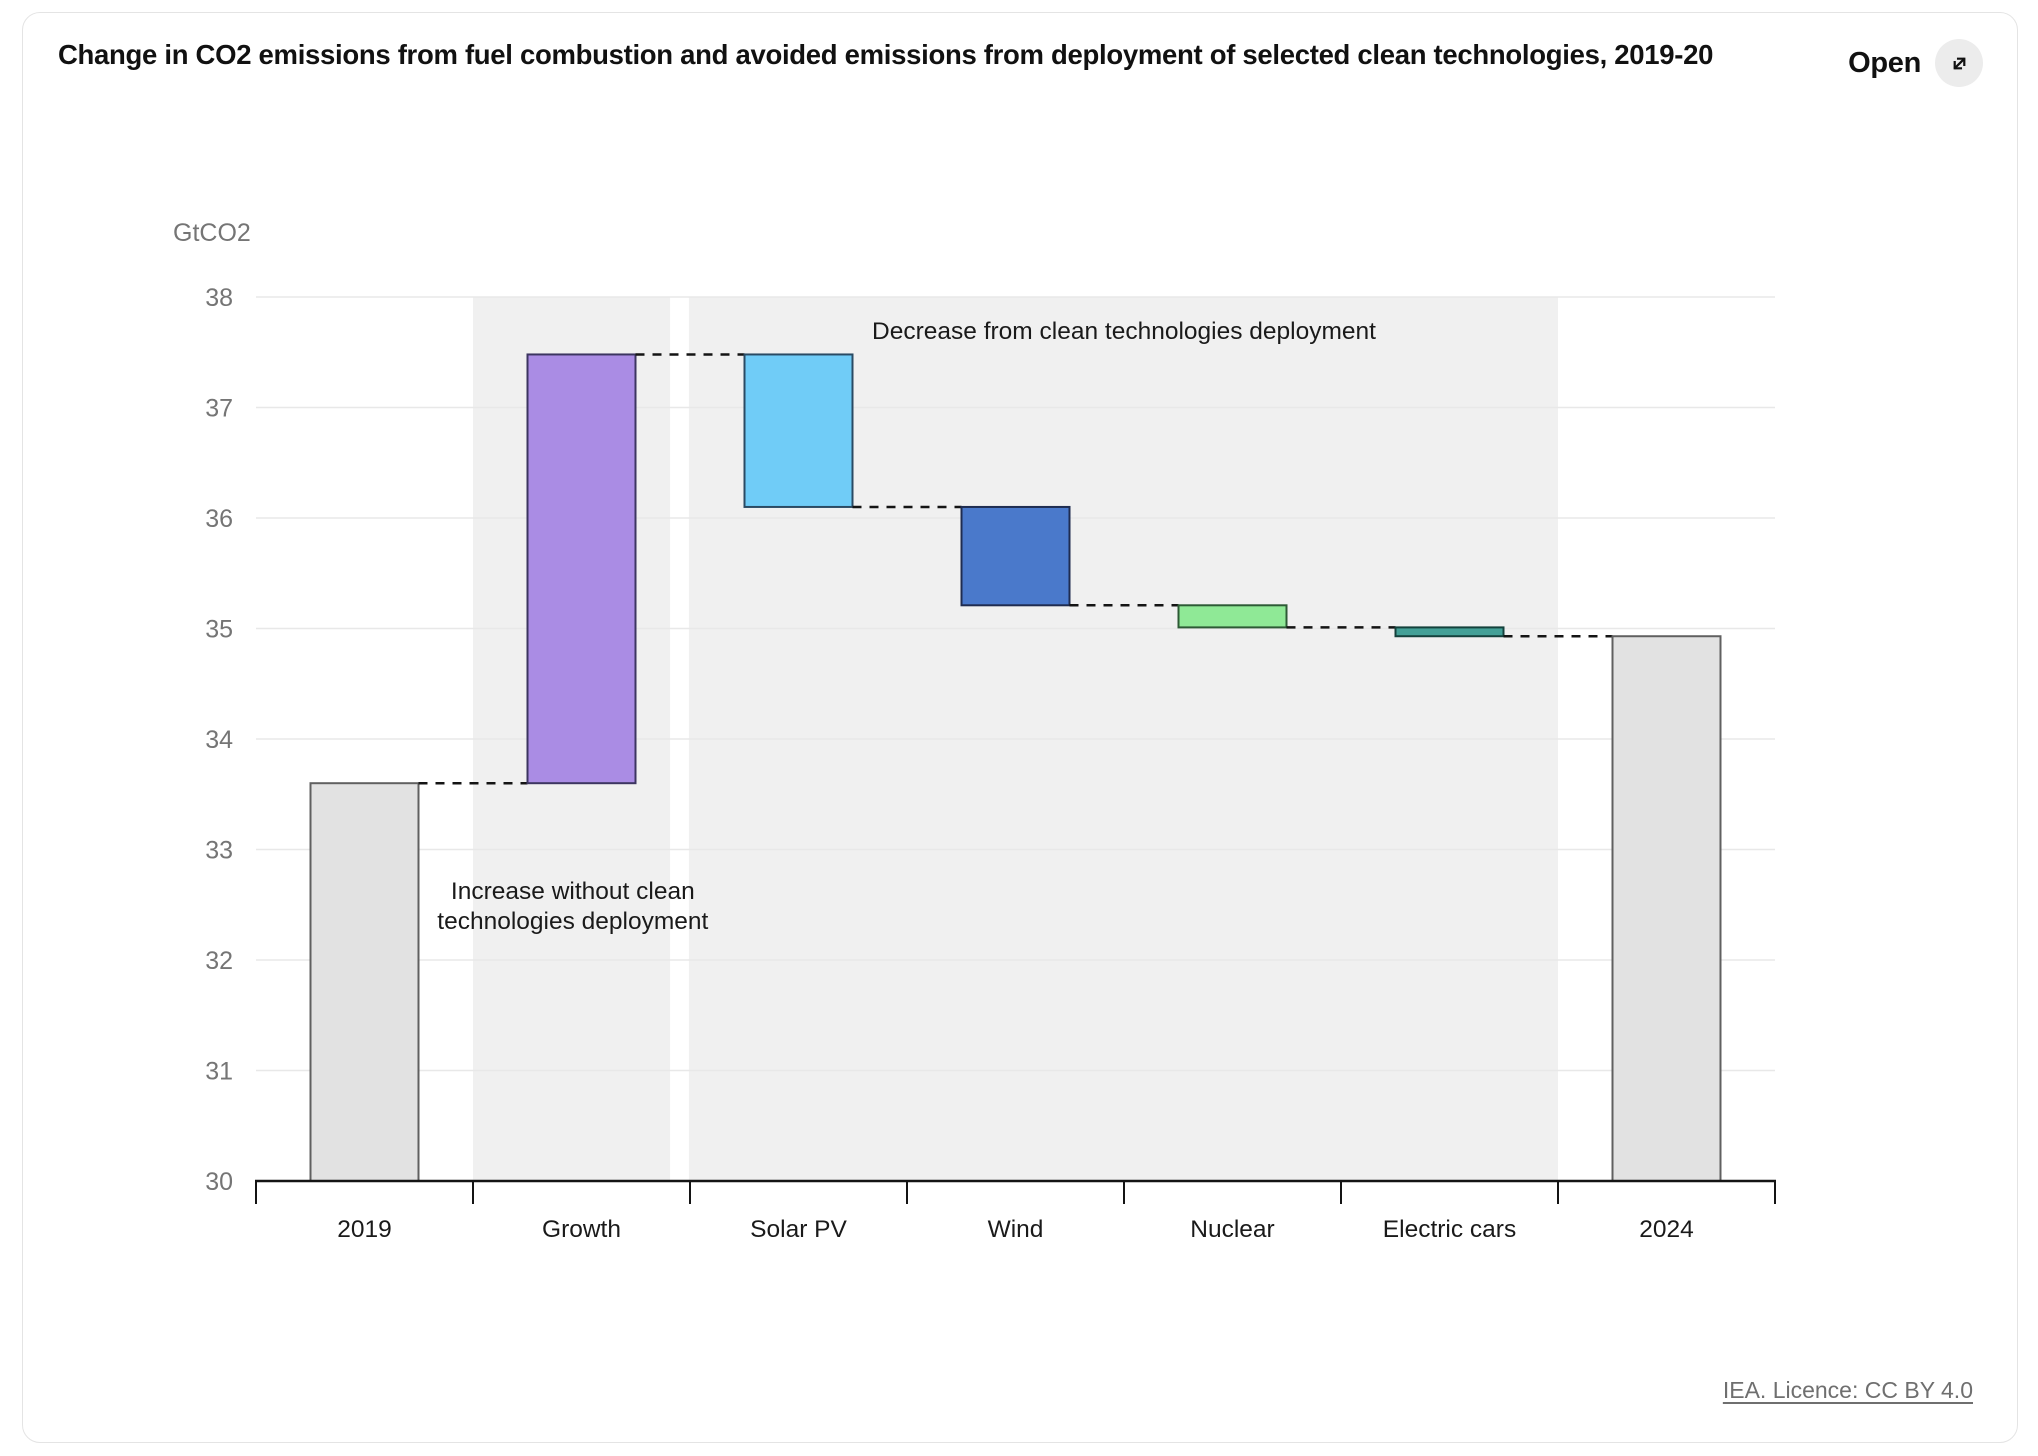 The width and height of the screenshot is (2038, 1456). Describe the element at coordinates (581, 569) in the screenshot. I see `bar-growth` at that location.